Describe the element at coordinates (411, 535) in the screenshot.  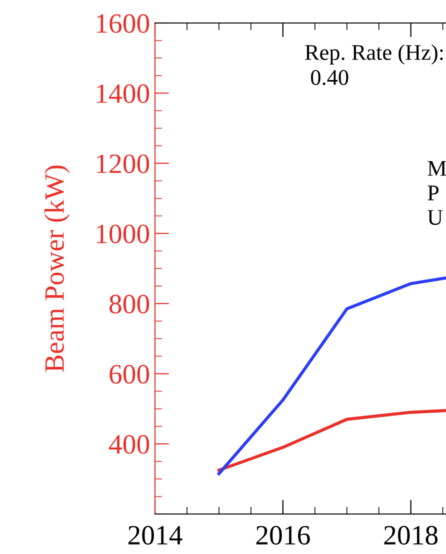
I see `x-tick-label: 2018` at that location.